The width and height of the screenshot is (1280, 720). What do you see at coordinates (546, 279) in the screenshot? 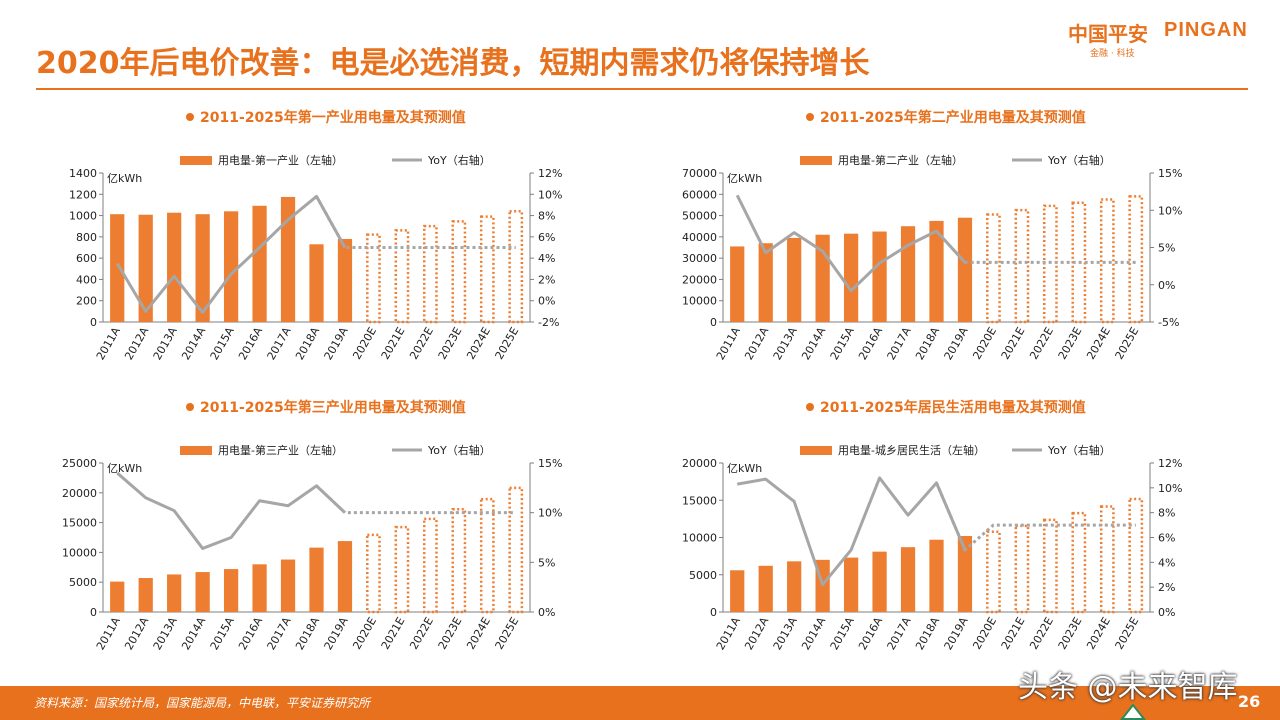
I see `right-tick-label: 2%` at bounding box center [546, 279].